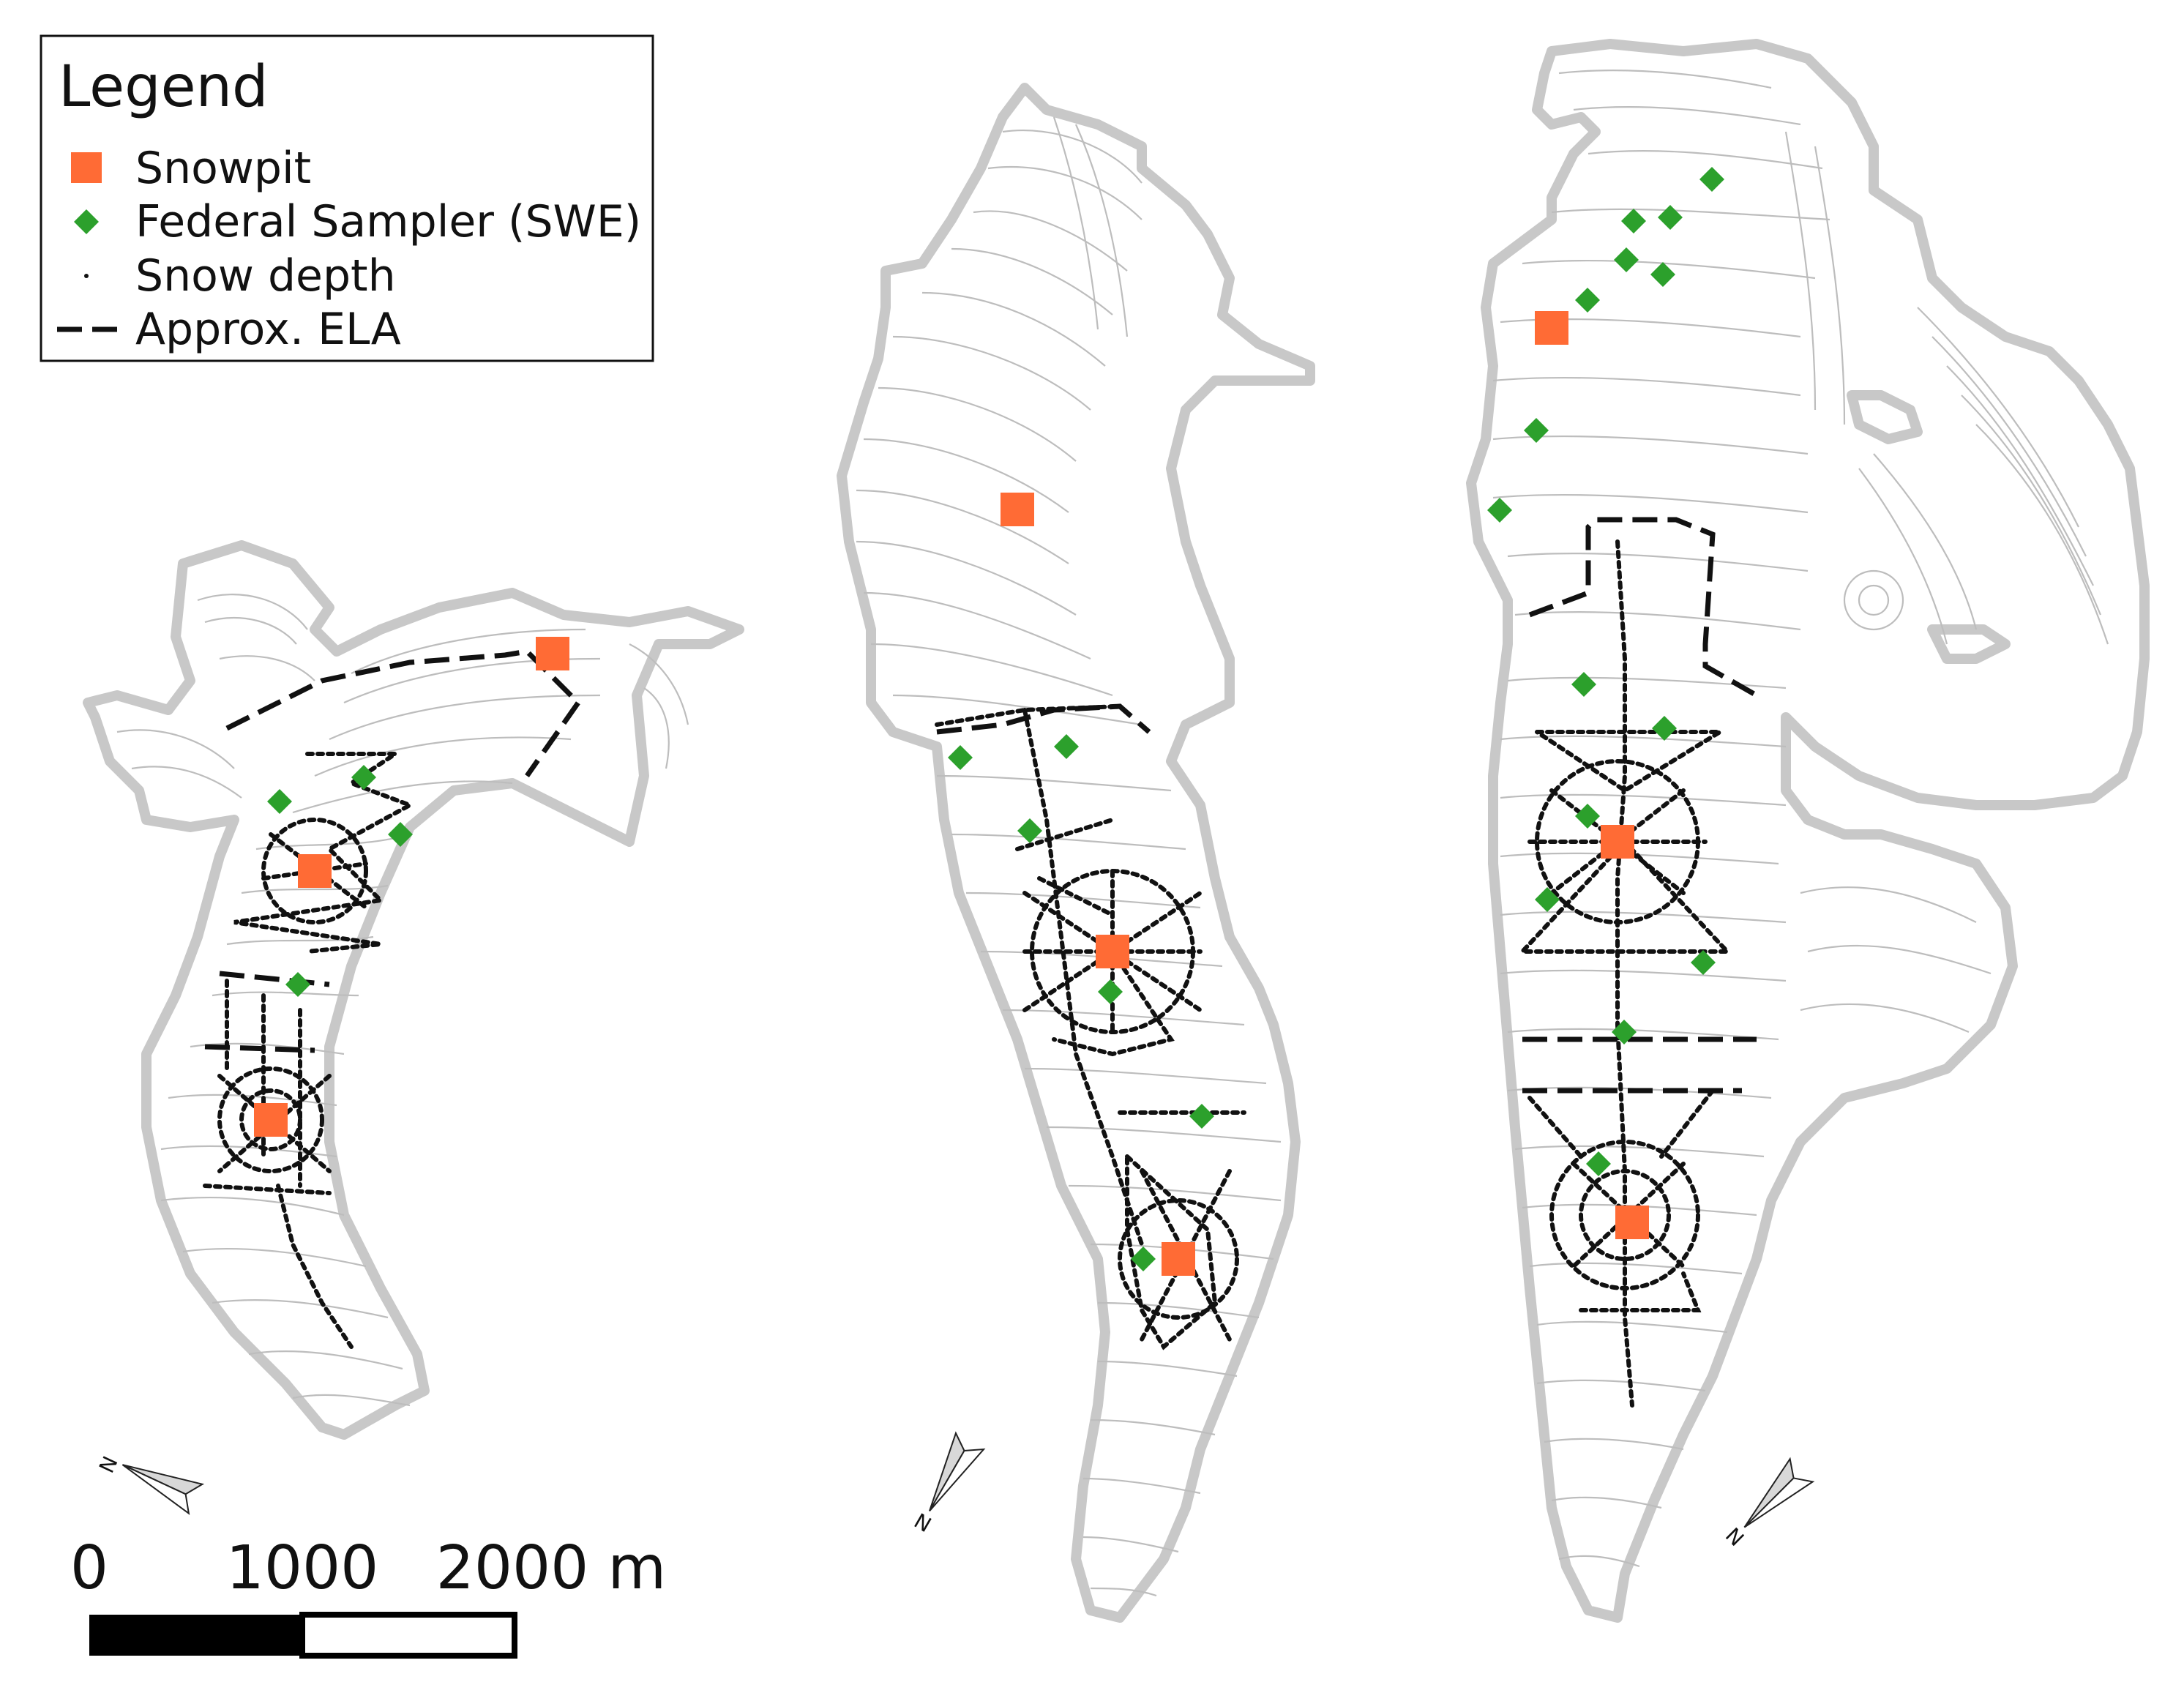 Image resolution: width=2184 pixels, height=1693 pixels. What do you see at coordinates (388, 221) in the screenshot?
I see `legend-label-sampler: Federal Sampler (SWE)` at bounding box center [388, 221].